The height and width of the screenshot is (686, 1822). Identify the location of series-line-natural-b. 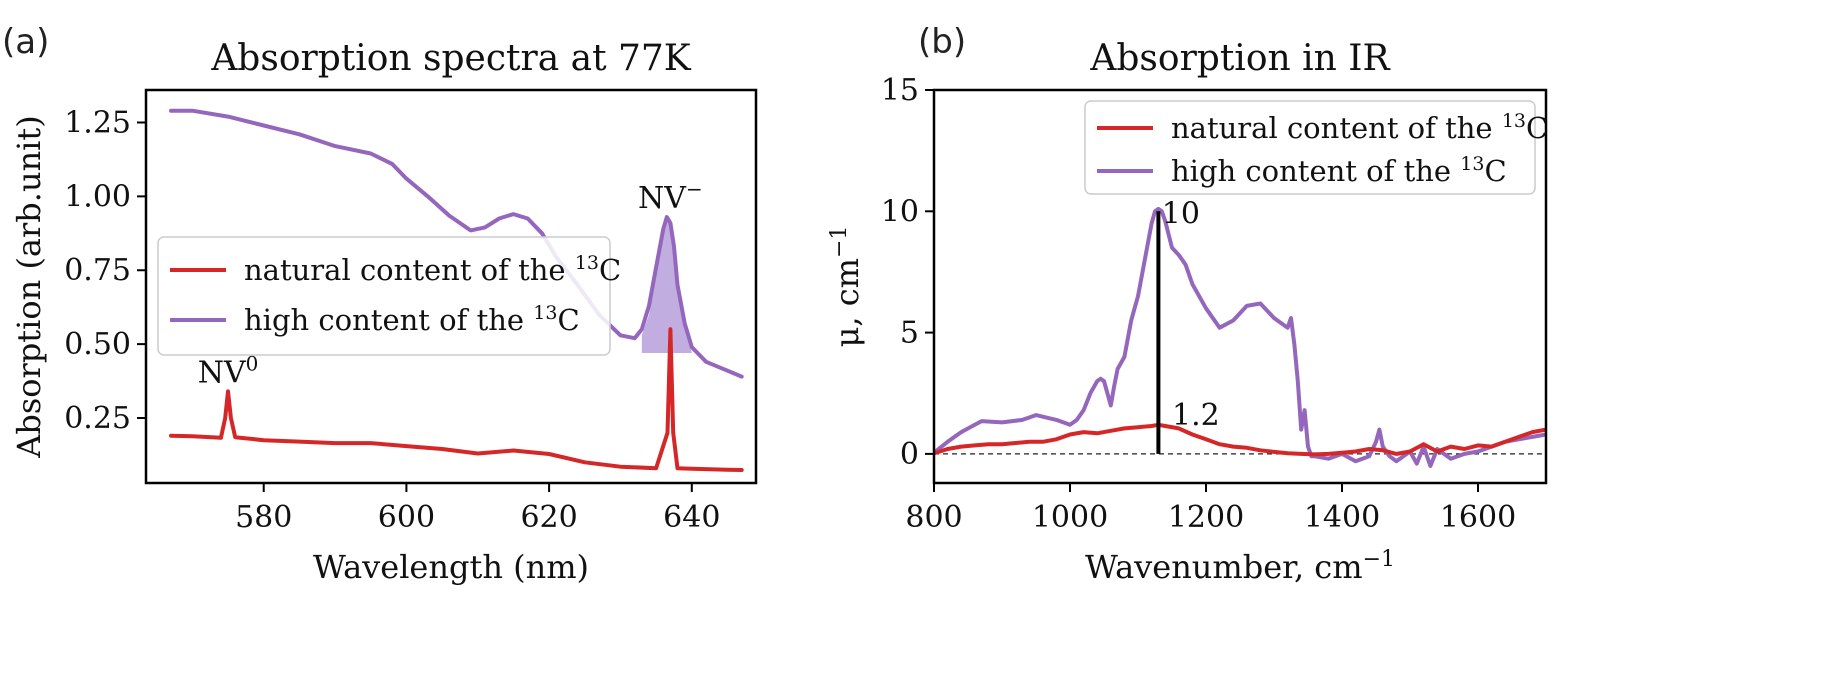
(1240, 439).